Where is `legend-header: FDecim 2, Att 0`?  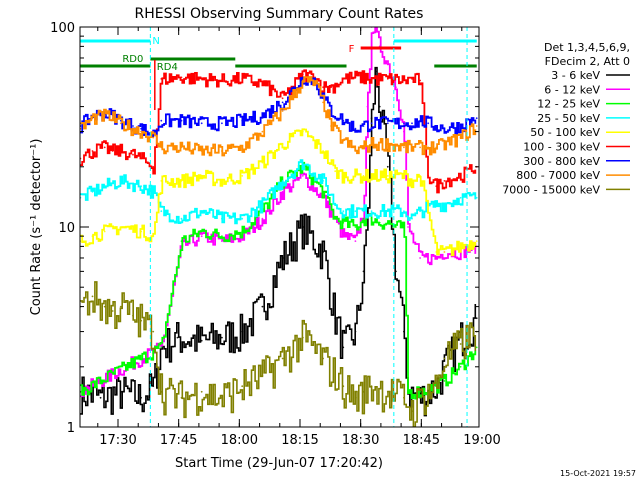 legend-header: FDecim 2, Att 0 is located at coordinates (587, 61).